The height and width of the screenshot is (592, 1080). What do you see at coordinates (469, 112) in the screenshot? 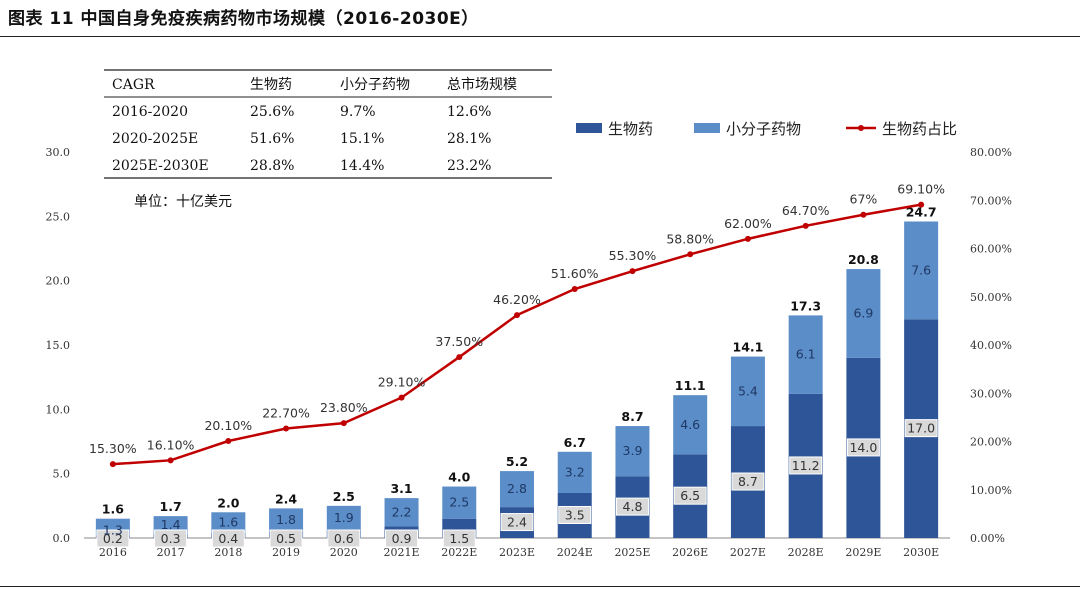
I see `table-cell: 12.6%` at bounding box center [469, 112].